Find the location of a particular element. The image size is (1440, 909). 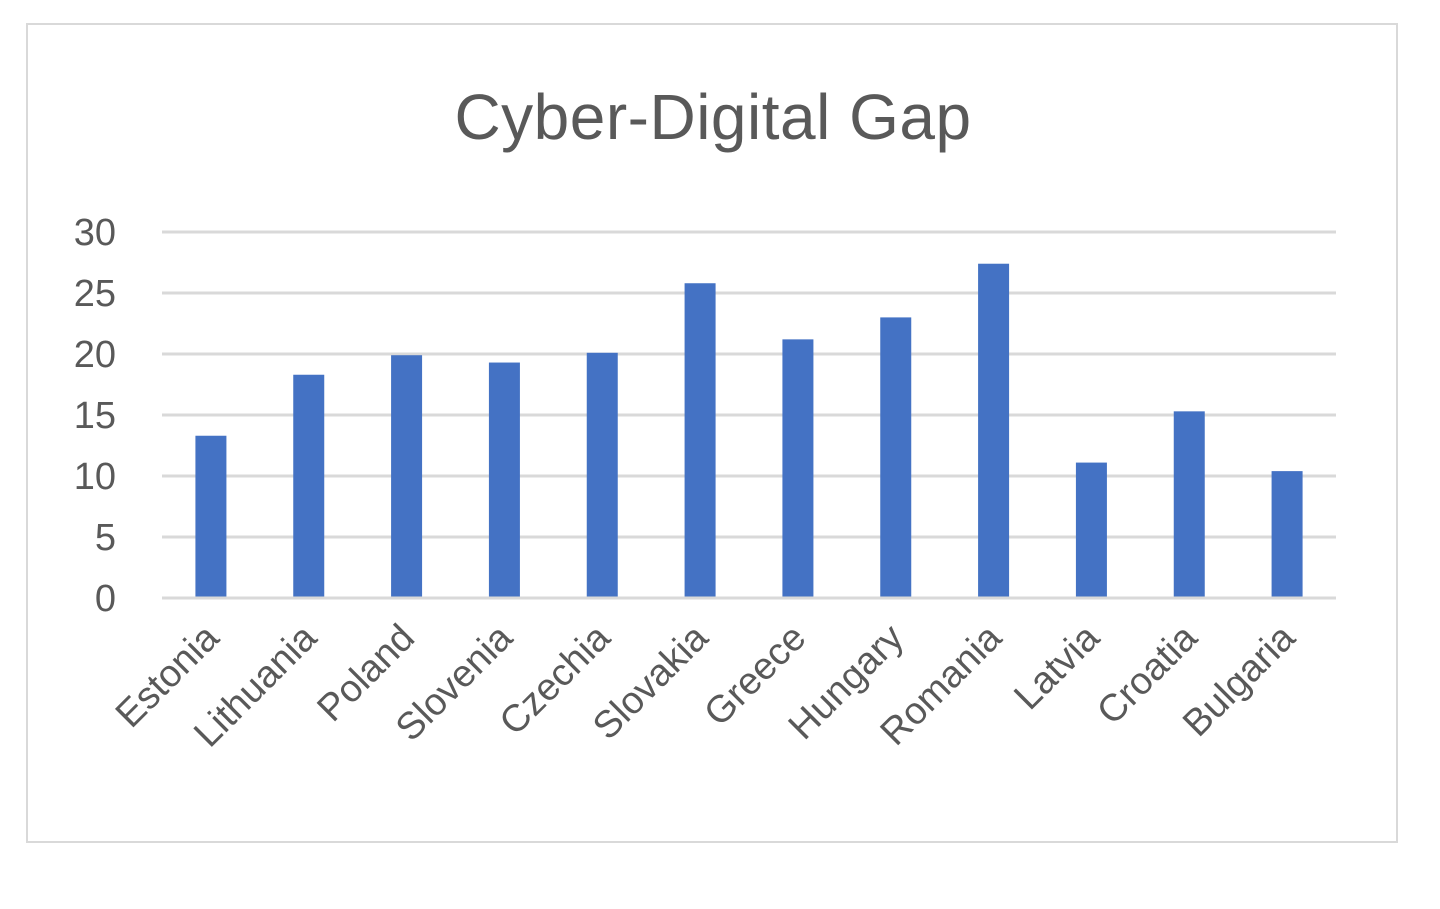

bar-romania is located at coordinates (994, 430).